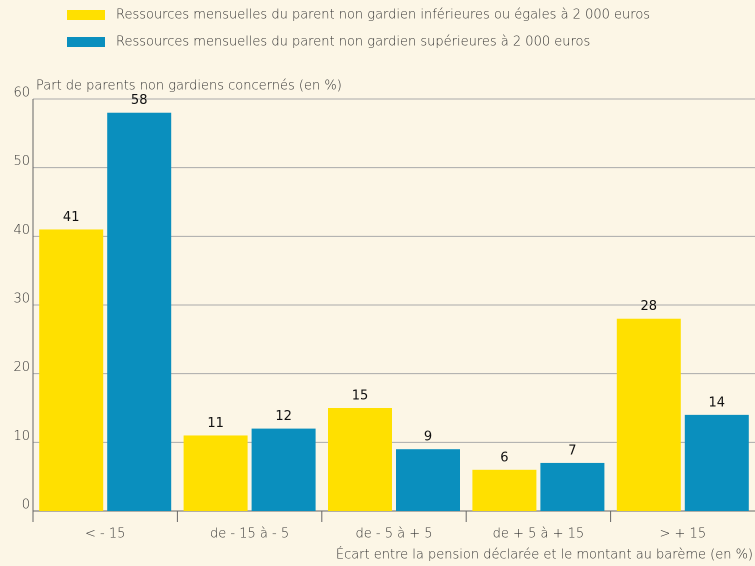  I want to click on y-tick-label: 50, so click(21, 161).